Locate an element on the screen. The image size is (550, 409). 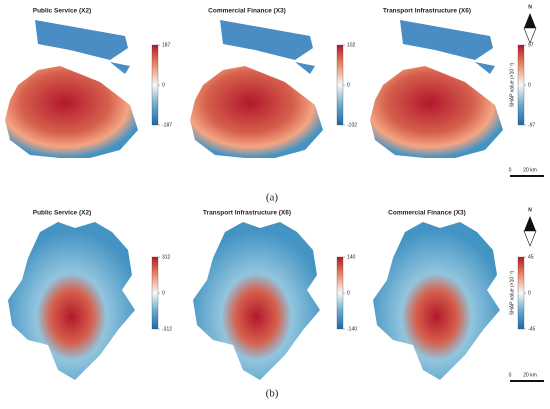
colorbar-tick-label: 187 is located at coordinates (166, 45).